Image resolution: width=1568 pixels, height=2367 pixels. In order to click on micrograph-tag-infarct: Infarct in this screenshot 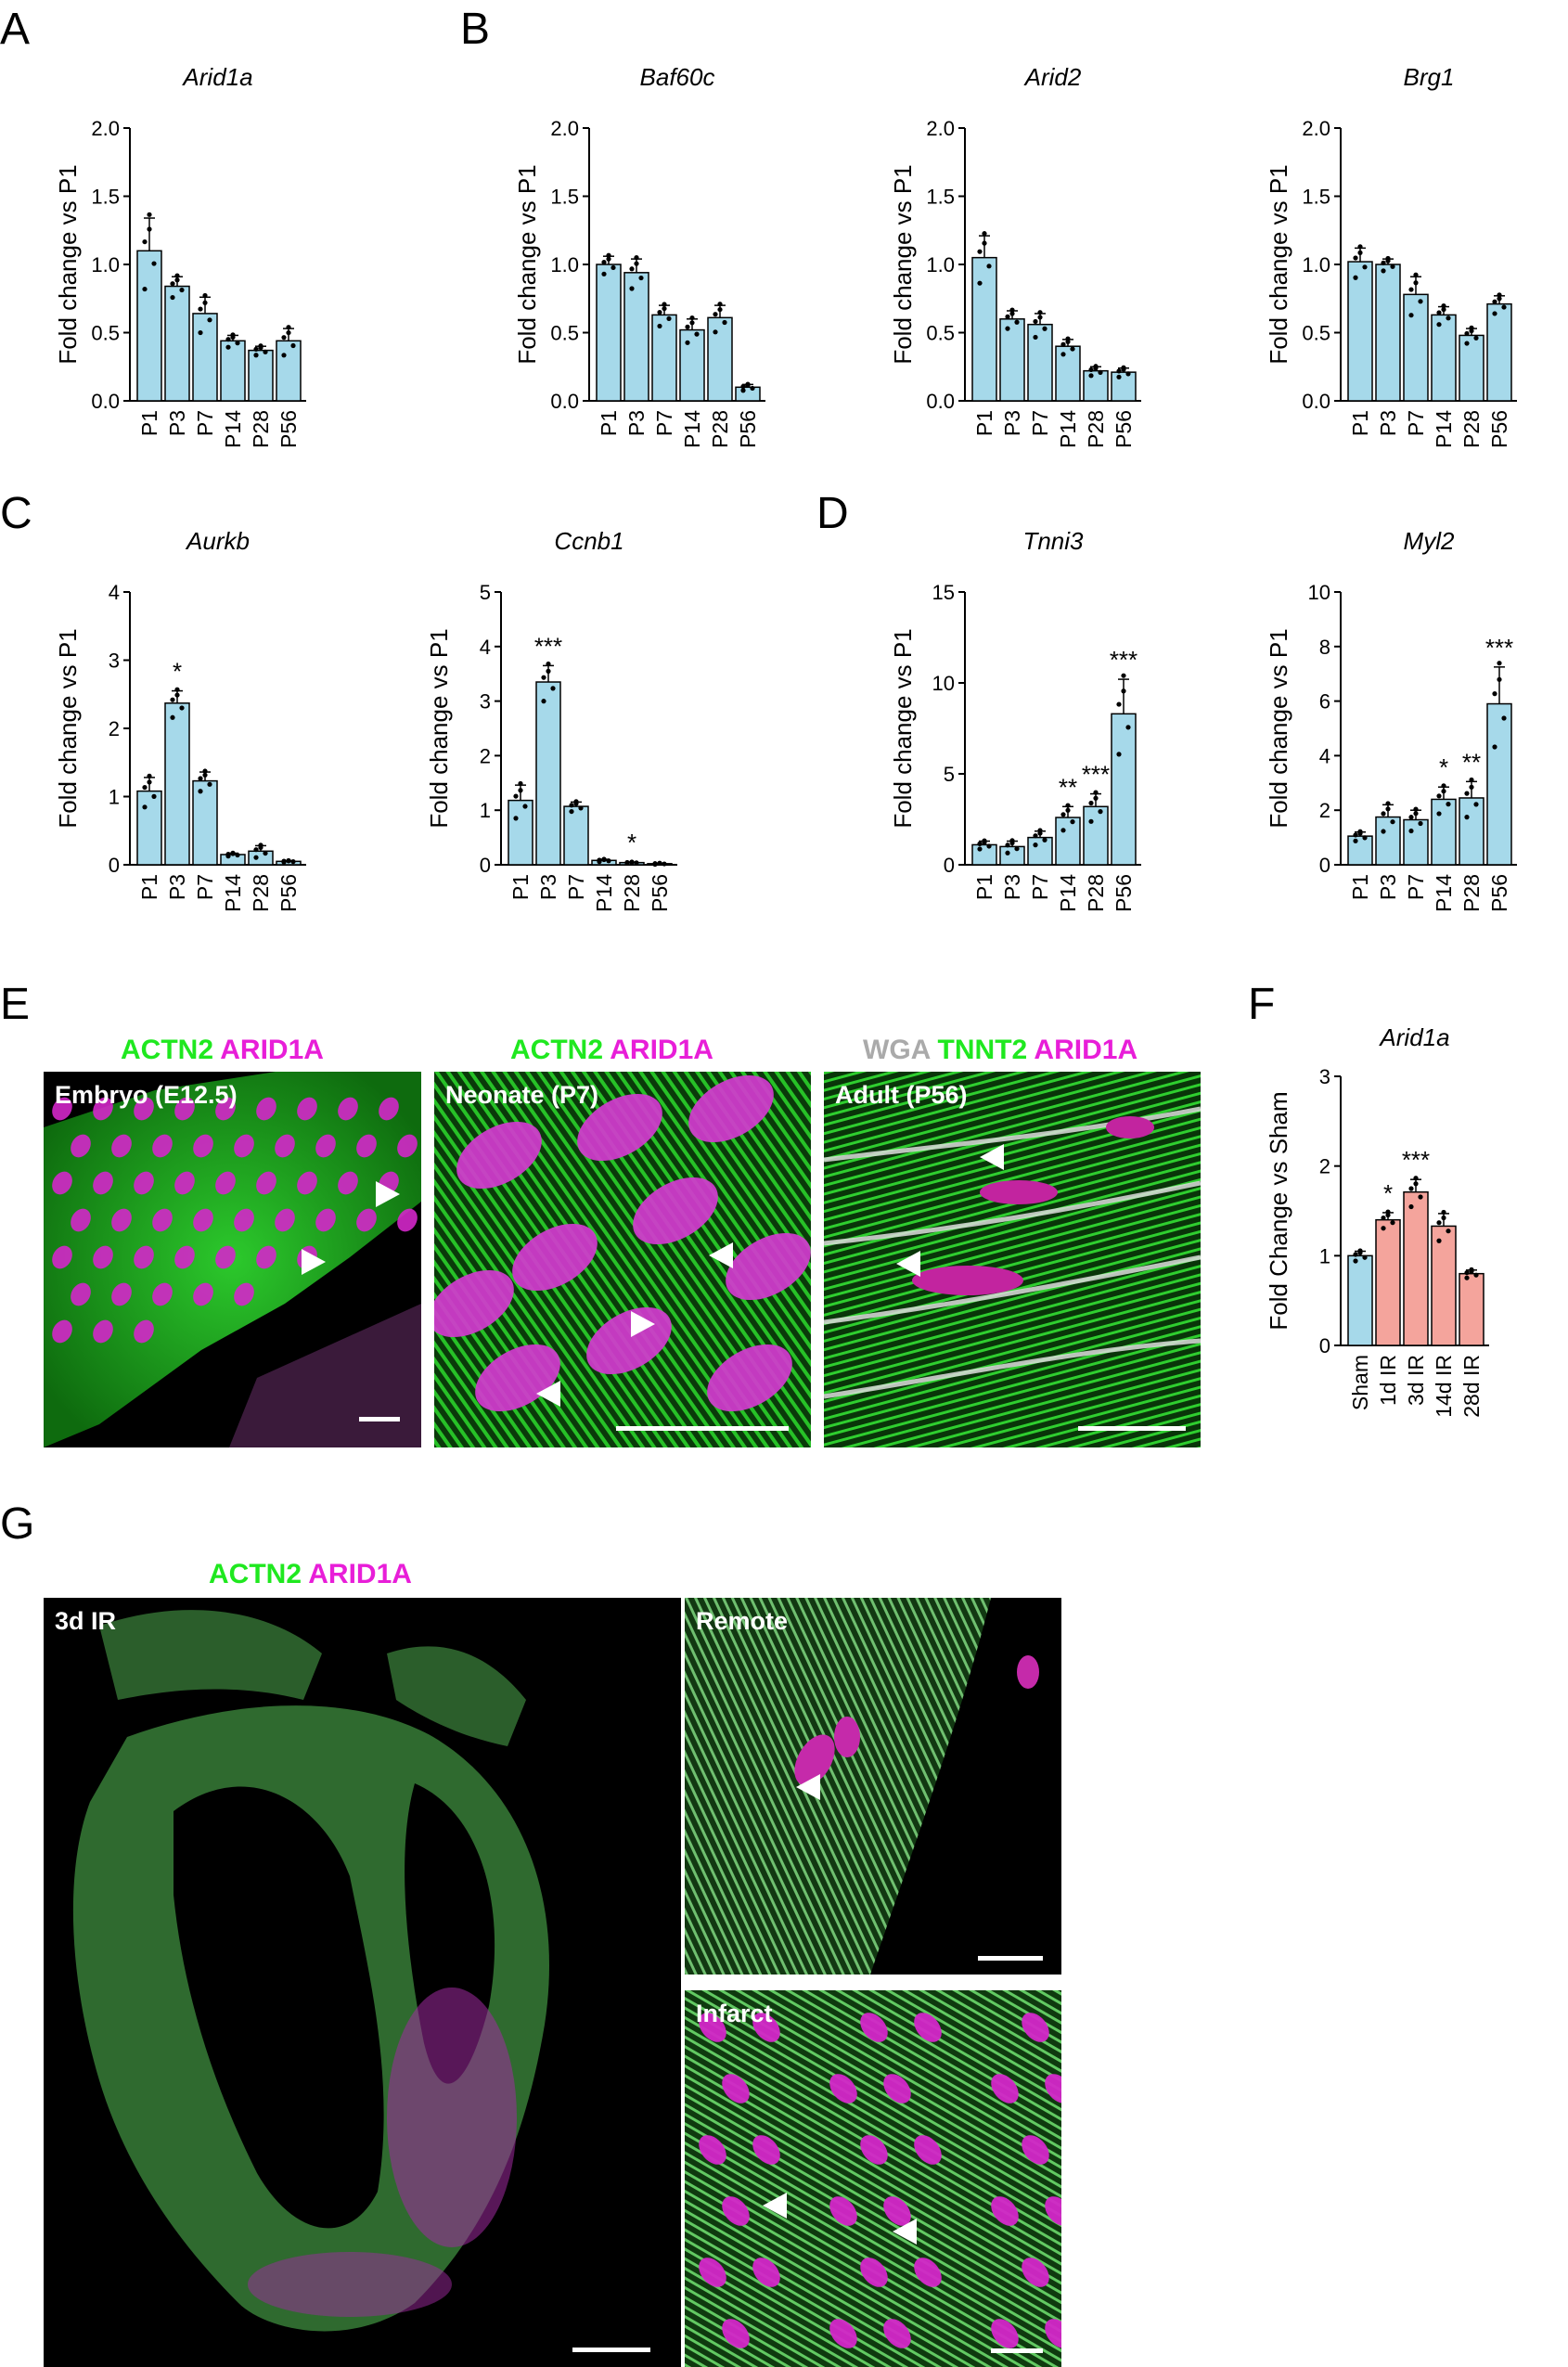, I will do `click(734, 2013)`.